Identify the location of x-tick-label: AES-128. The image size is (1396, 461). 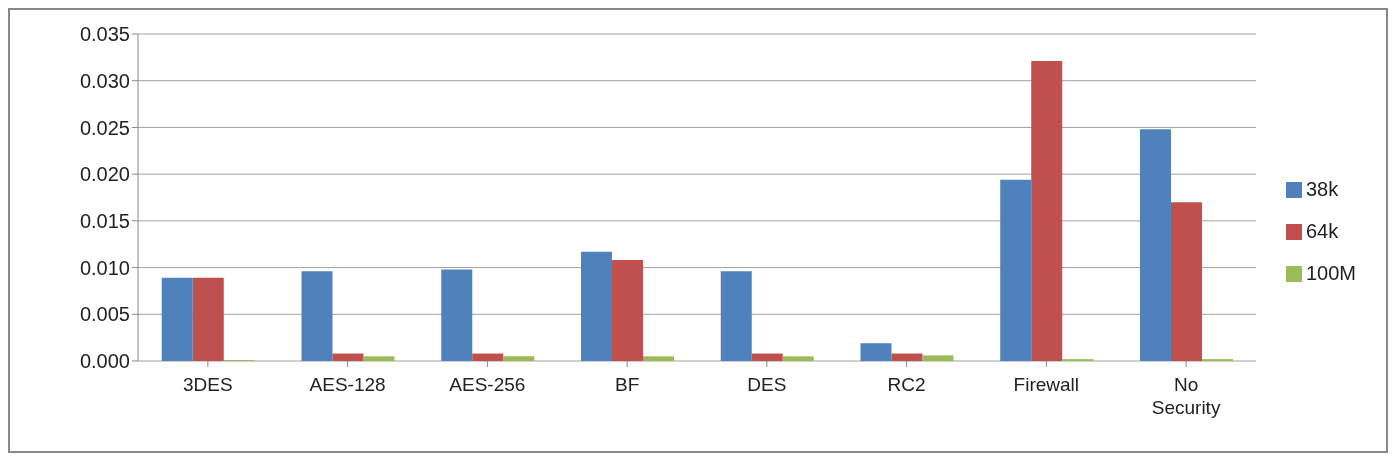
(347, 384).